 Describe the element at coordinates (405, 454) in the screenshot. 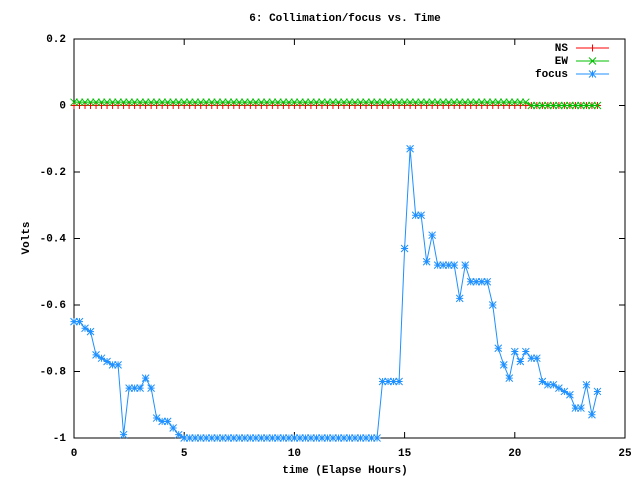

I see `x-tick-label: 15` at that location.